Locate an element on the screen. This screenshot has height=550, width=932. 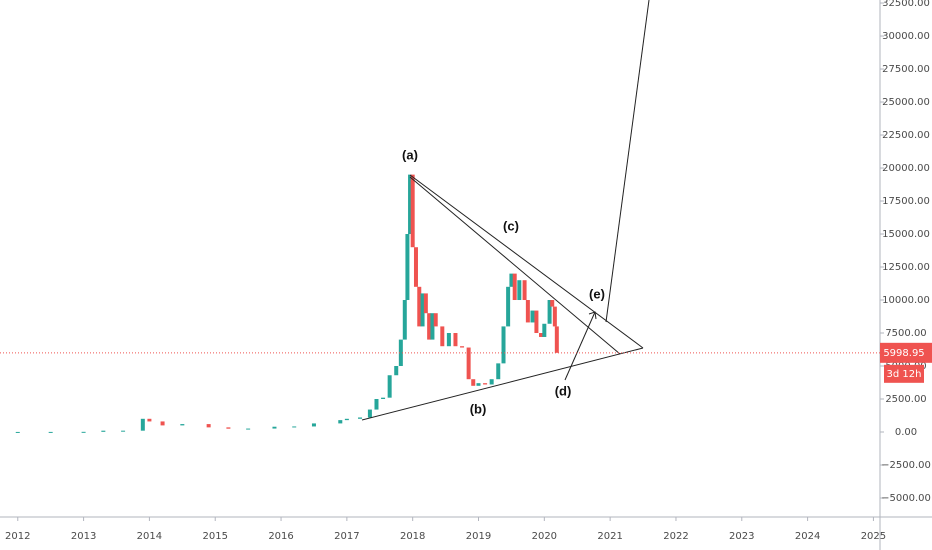
annotation: (c) is located at coordinates (511, 225).